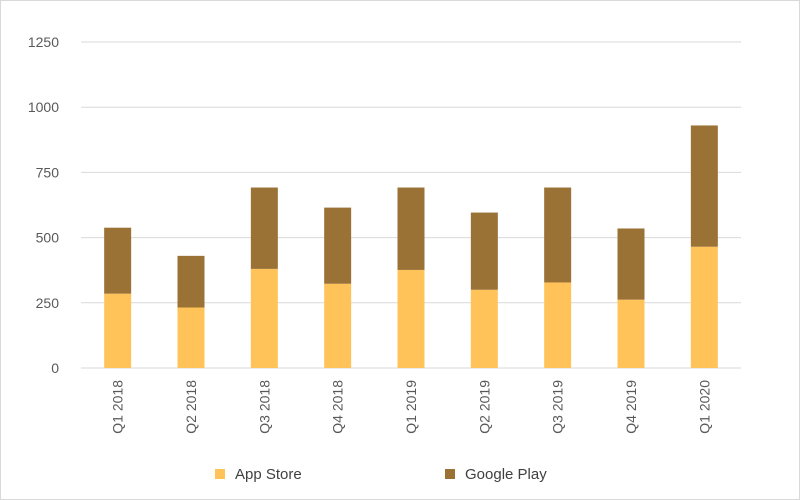 This screenshot has height=500, width=800. Describe the element at coordinates (381, 474) in the screenshot. I see `legend: App Store Google Play` at that location.